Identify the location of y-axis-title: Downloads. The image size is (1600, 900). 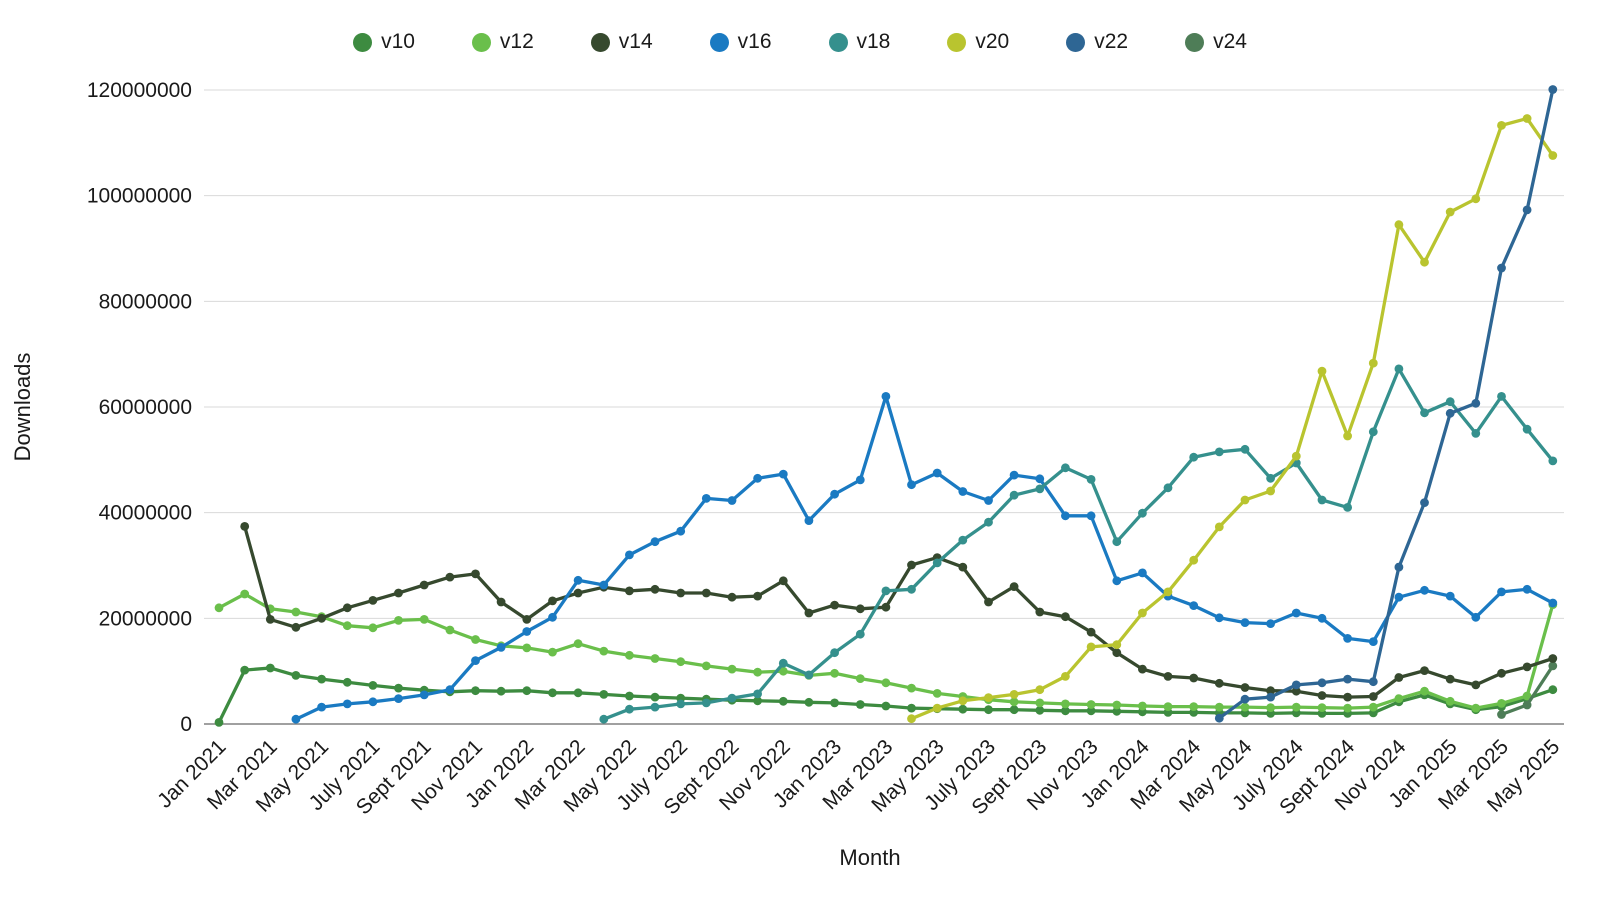
(22, 407).